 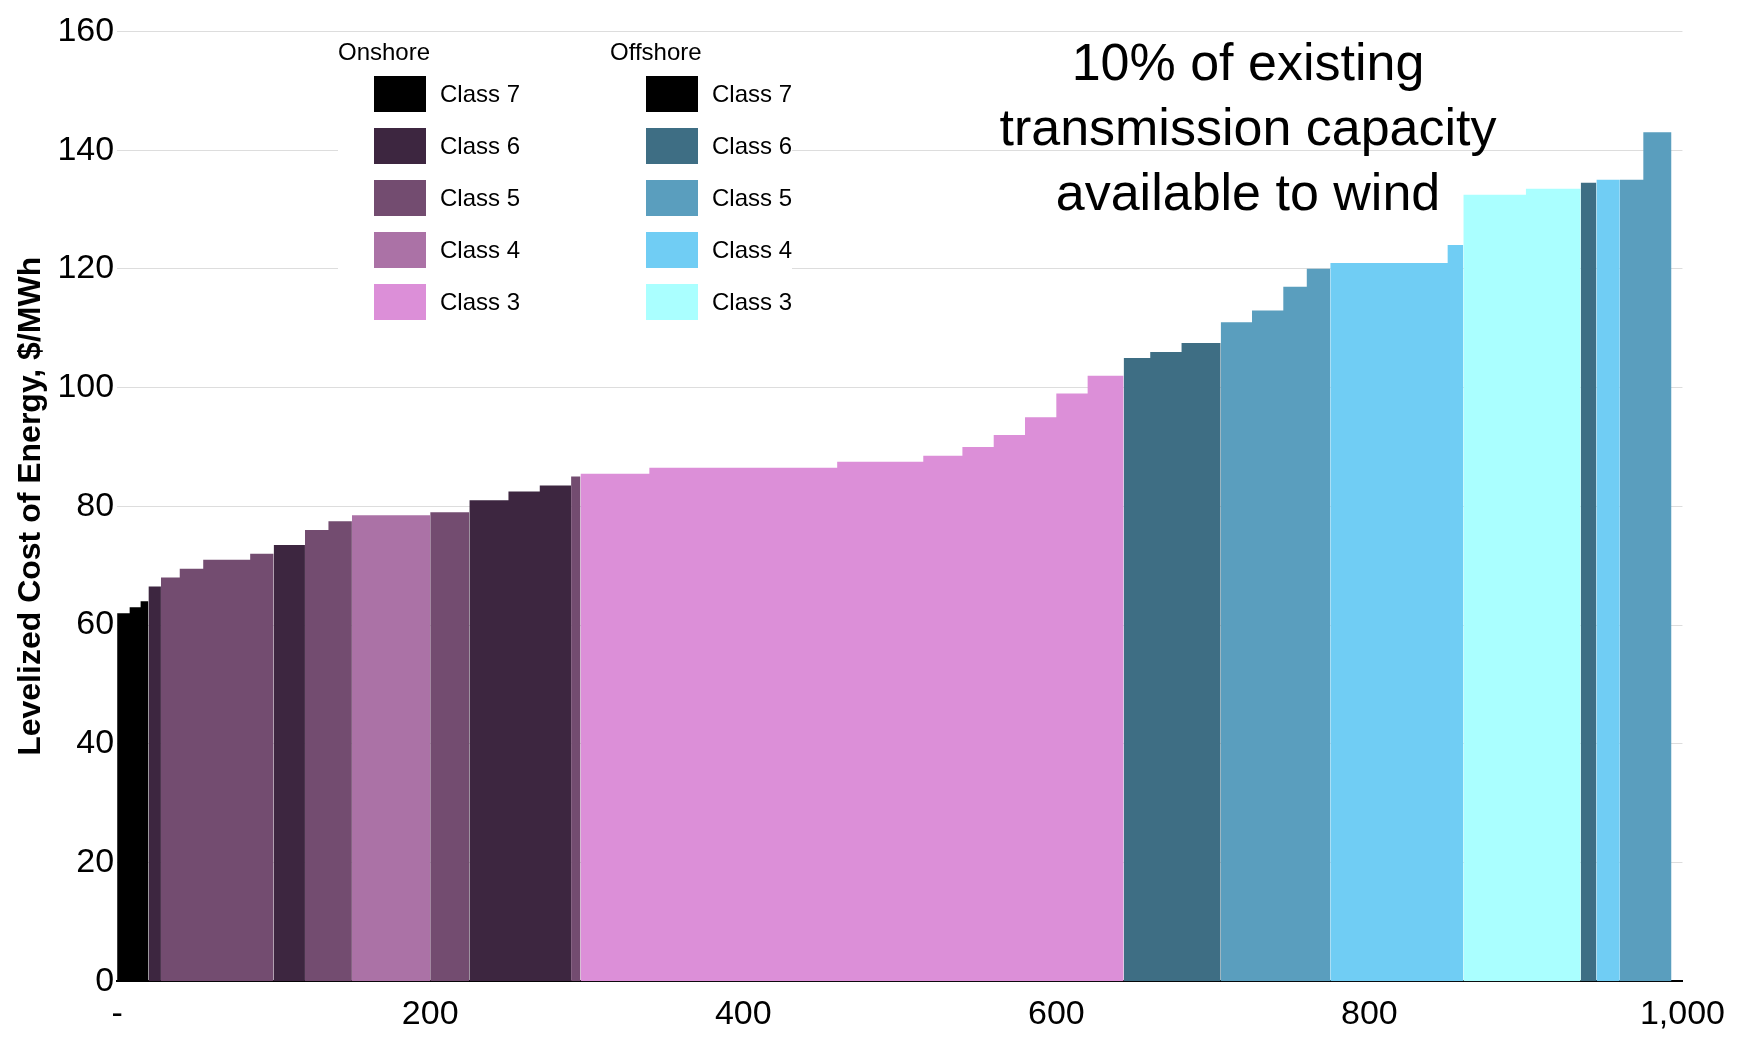 What do you see at coordinates (86, 384) in the screenshot?
I see `y-tick-label: 100` at bounding box center [86, 384].